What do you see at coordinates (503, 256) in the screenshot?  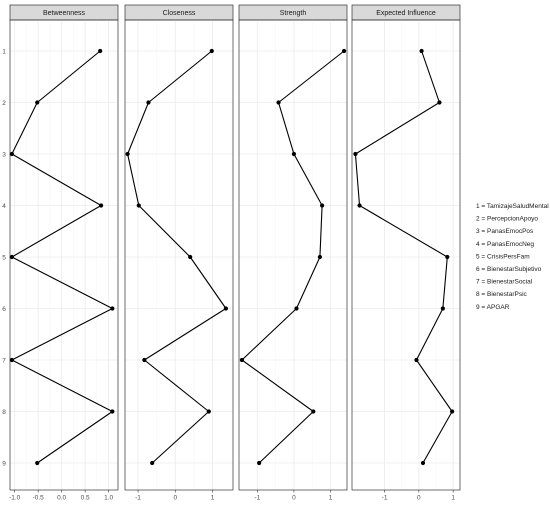 I see `legend-entry-5: 5 = CrisisPersFam` at bounding box center [503, 256].